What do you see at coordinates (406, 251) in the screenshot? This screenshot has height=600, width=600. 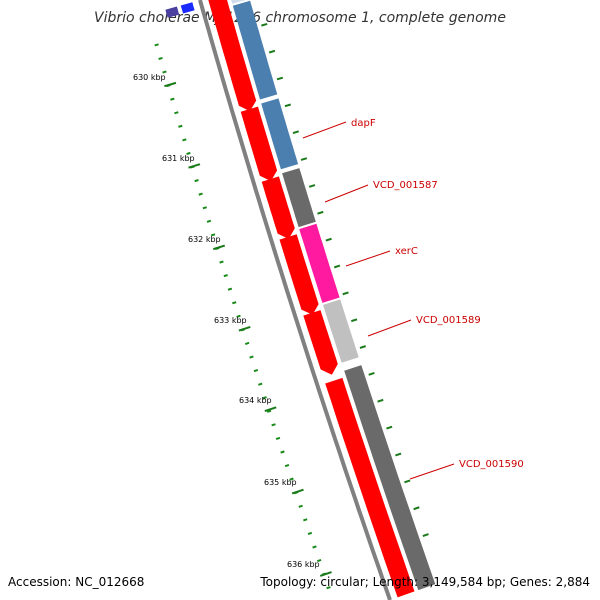 I see `gene-label-xerc: xerC` at bounding box center [406, 251].